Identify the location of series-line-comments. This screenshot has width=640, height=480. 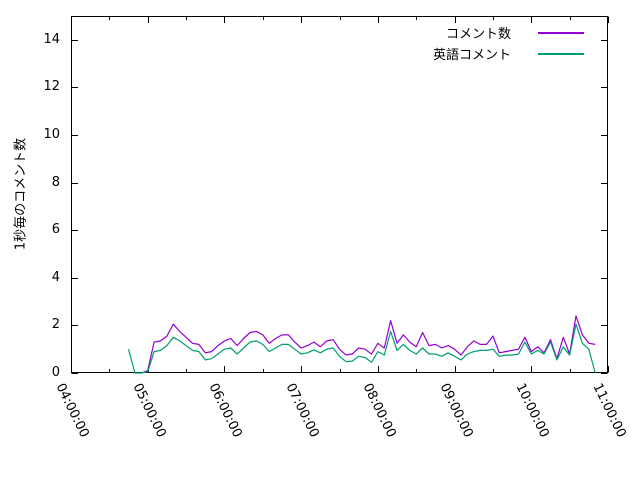
(368, 344).